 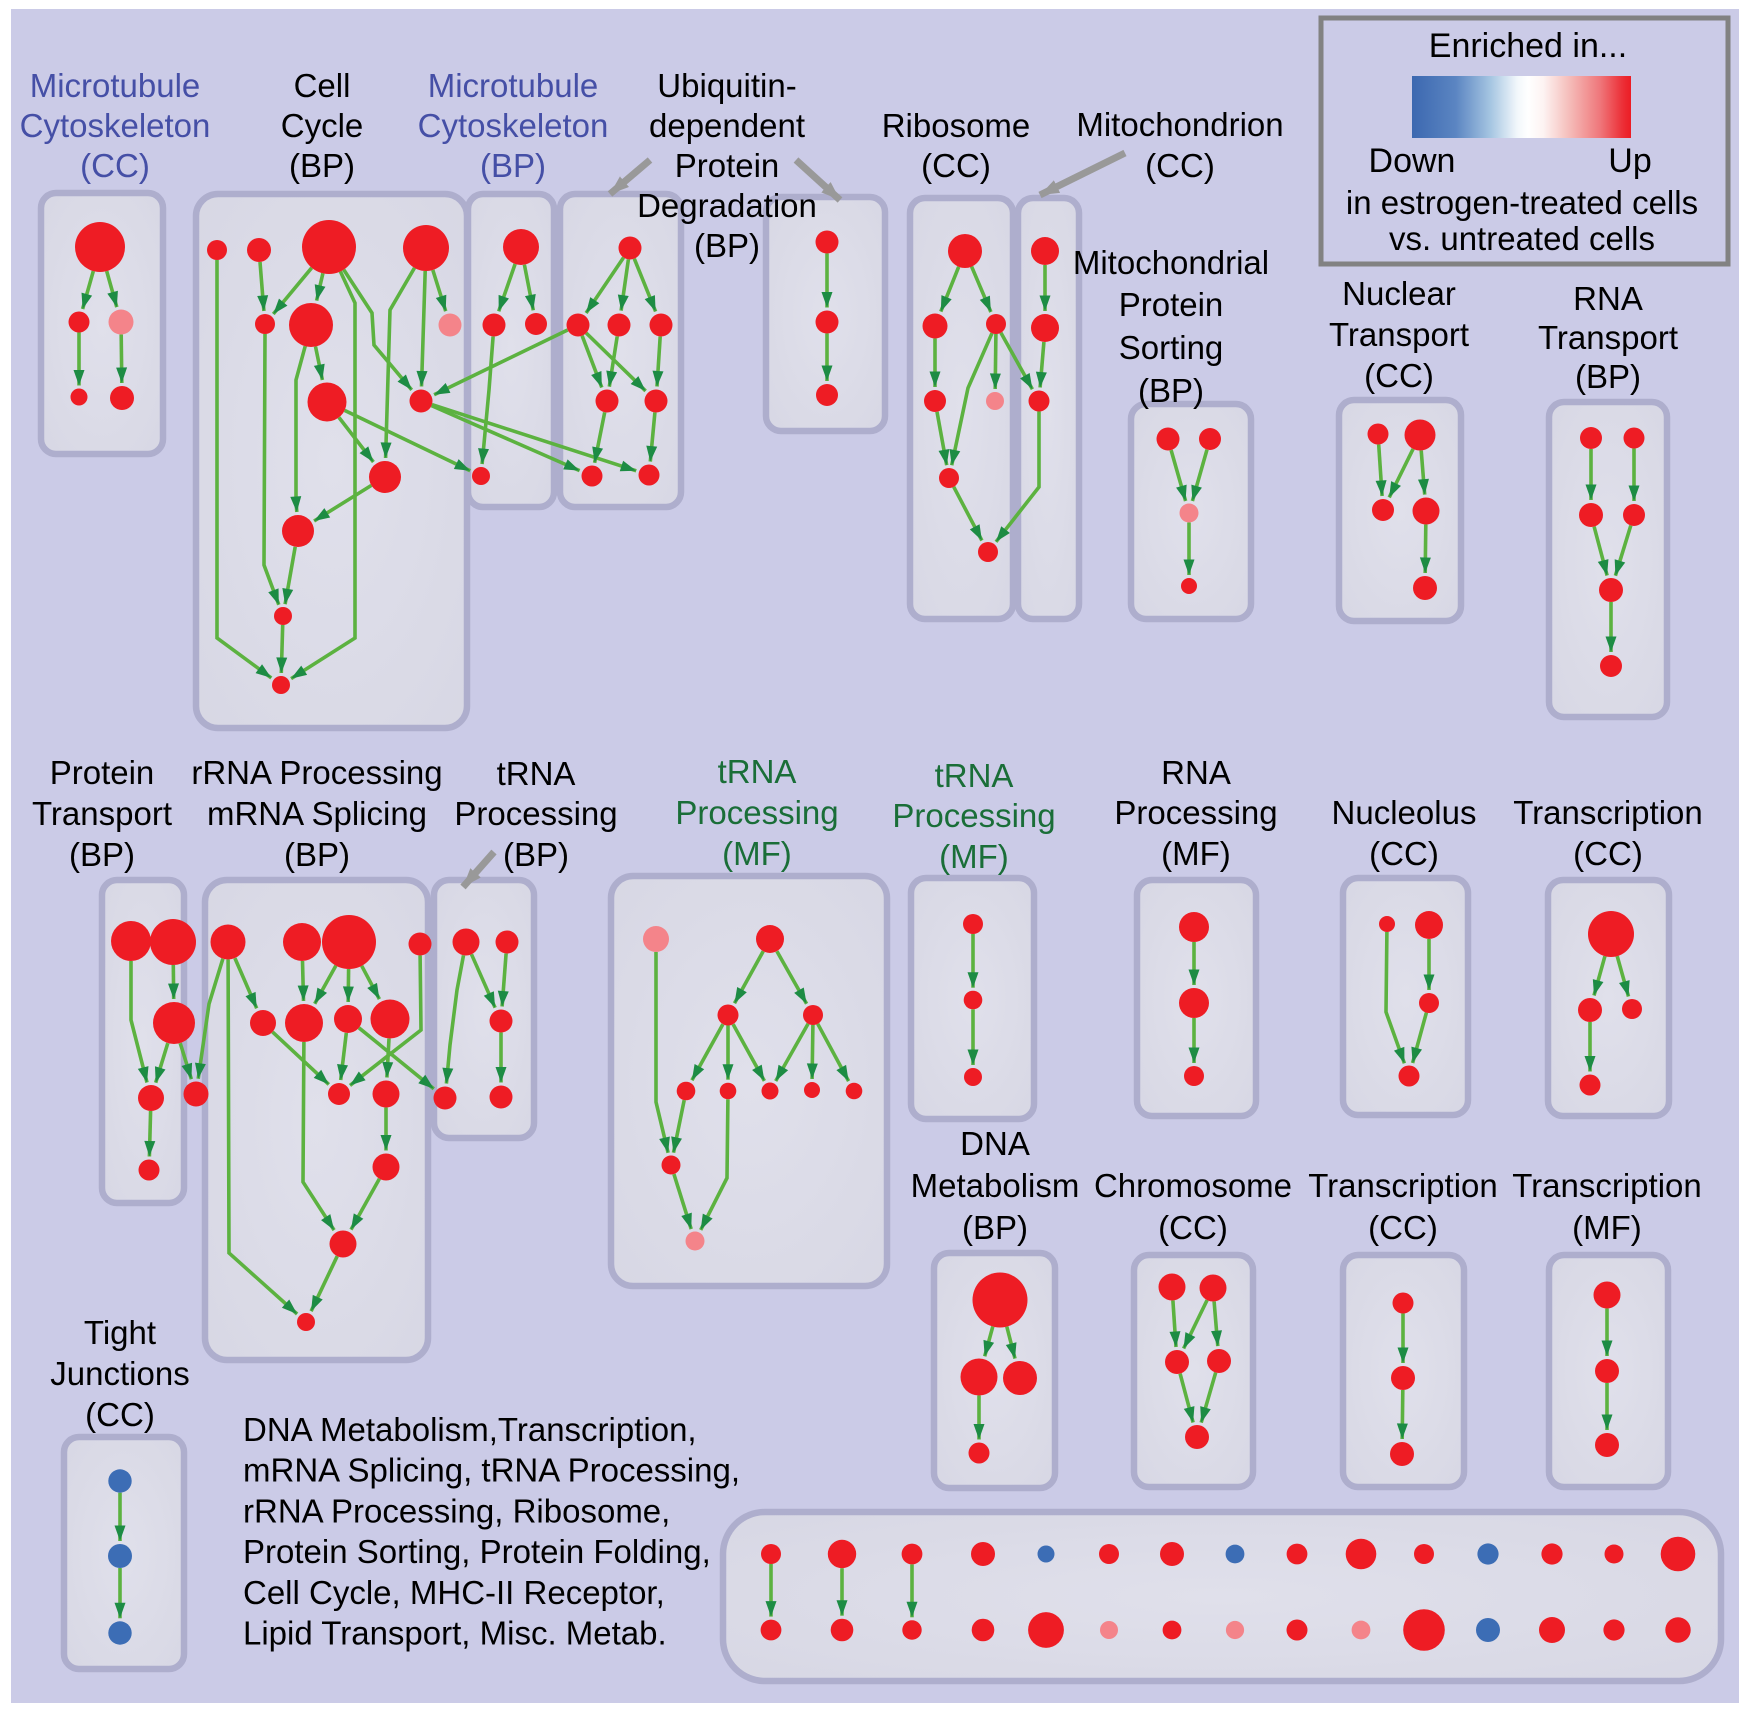 What do you see at coordinates (1629, 161) in the screenshot?
I see `svg-text: Up` at bounding box center [1629, 161].